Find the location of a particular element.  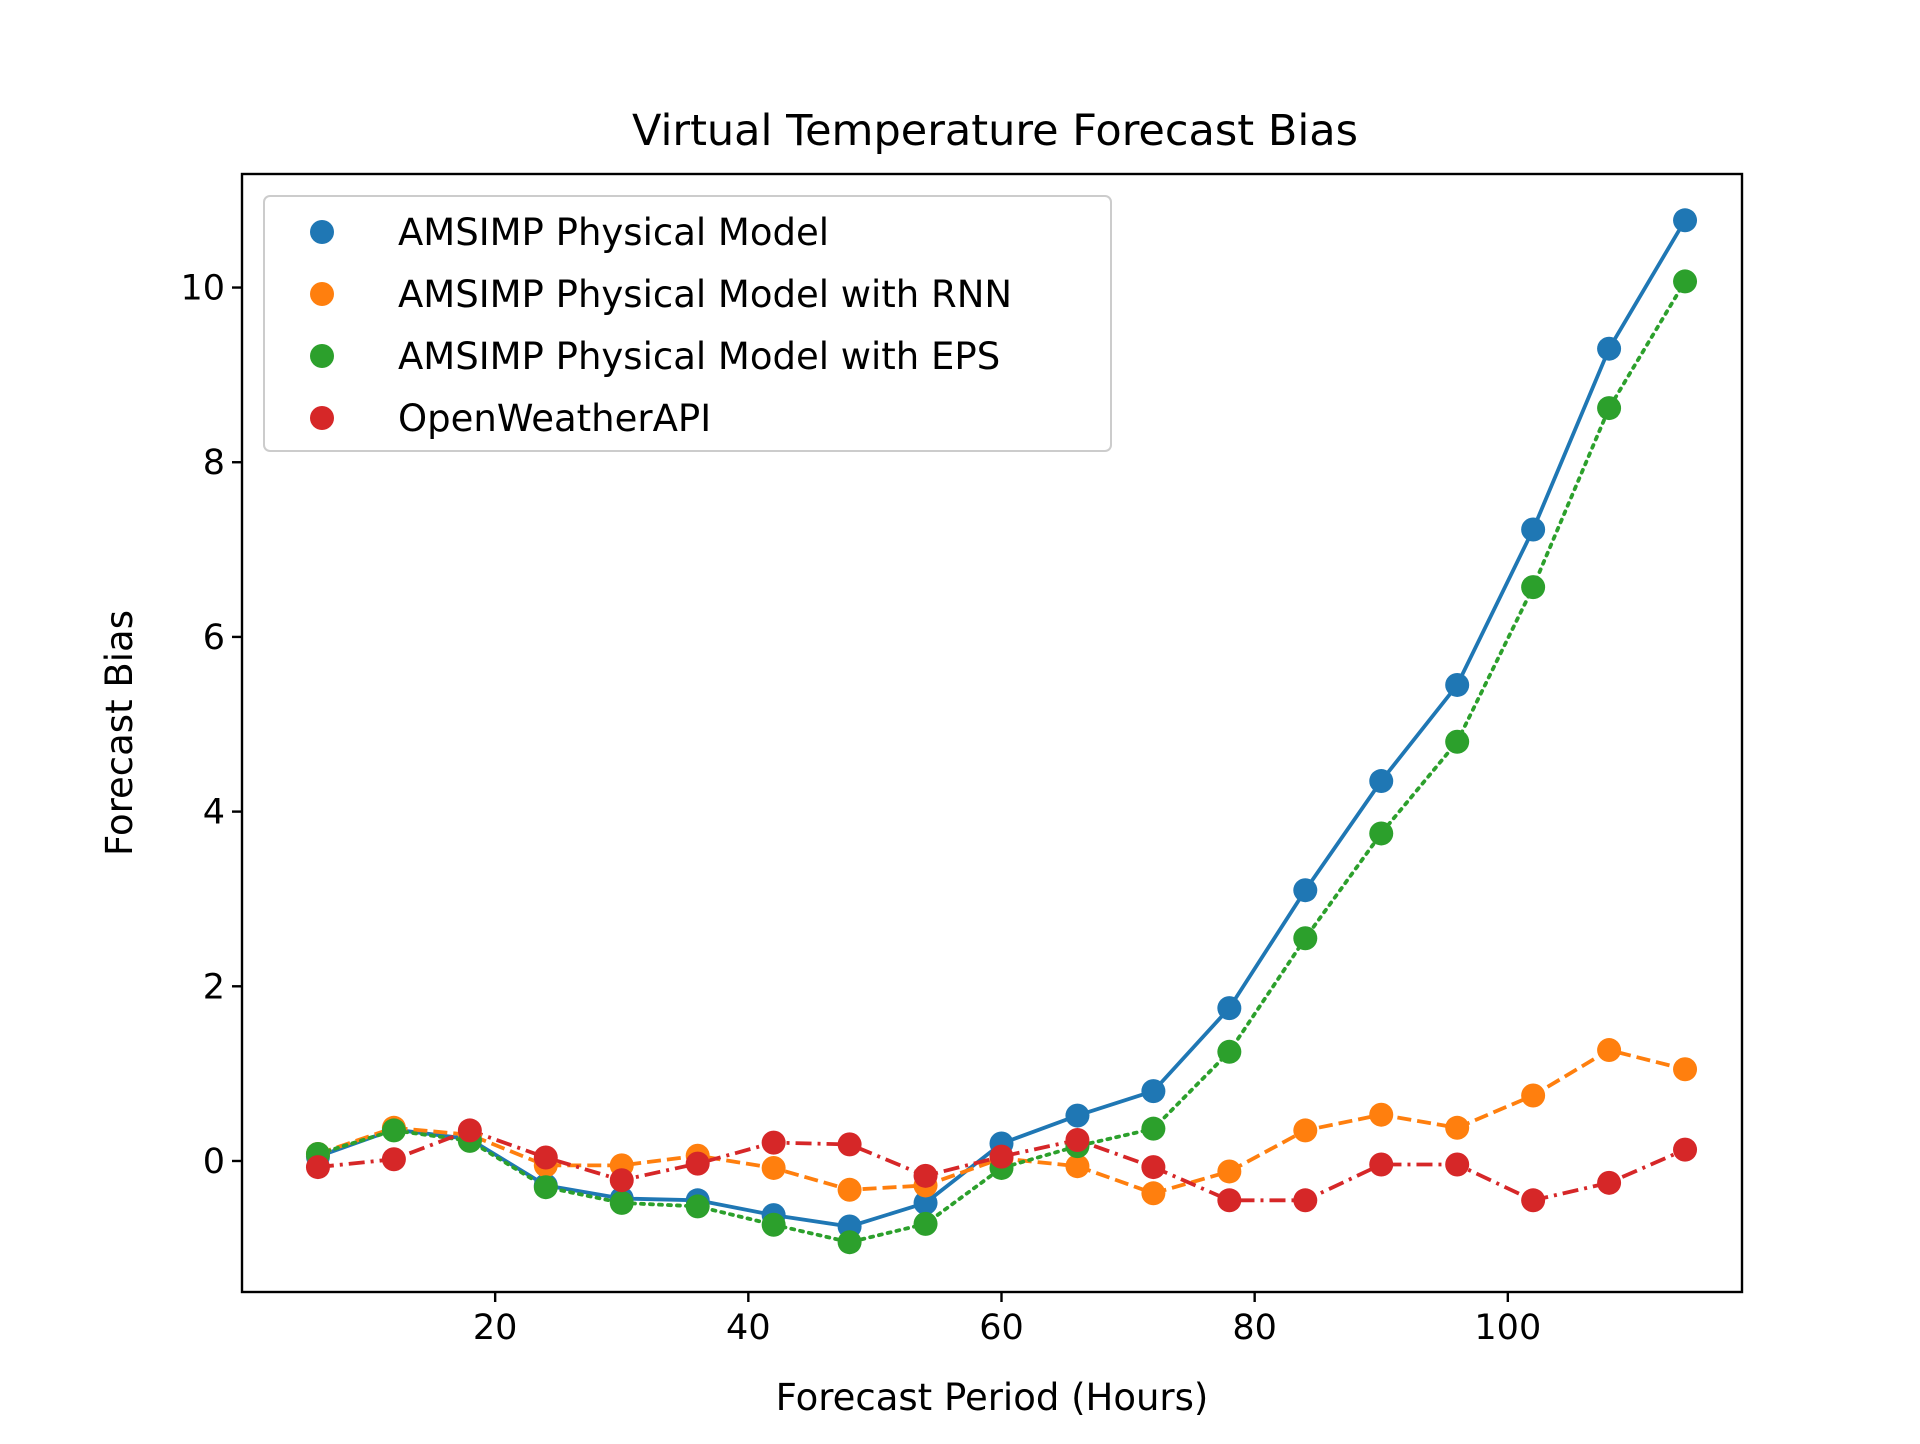

y-axis-label: Forecast Bias is located at coordinates (119, 733).